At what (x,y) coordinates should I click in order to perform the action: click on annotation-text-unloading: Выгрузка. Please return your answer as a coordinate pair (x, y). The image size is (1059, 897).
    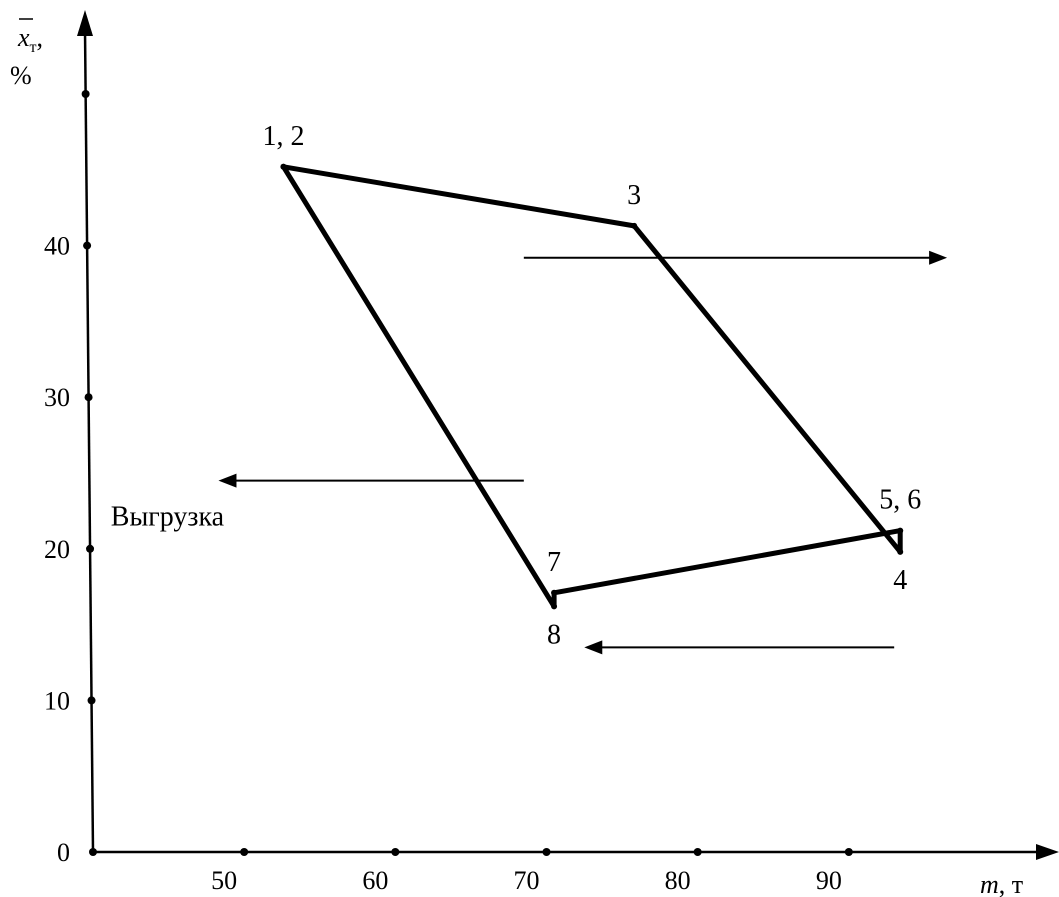
    Looking at the image, I should click on (168, 516).